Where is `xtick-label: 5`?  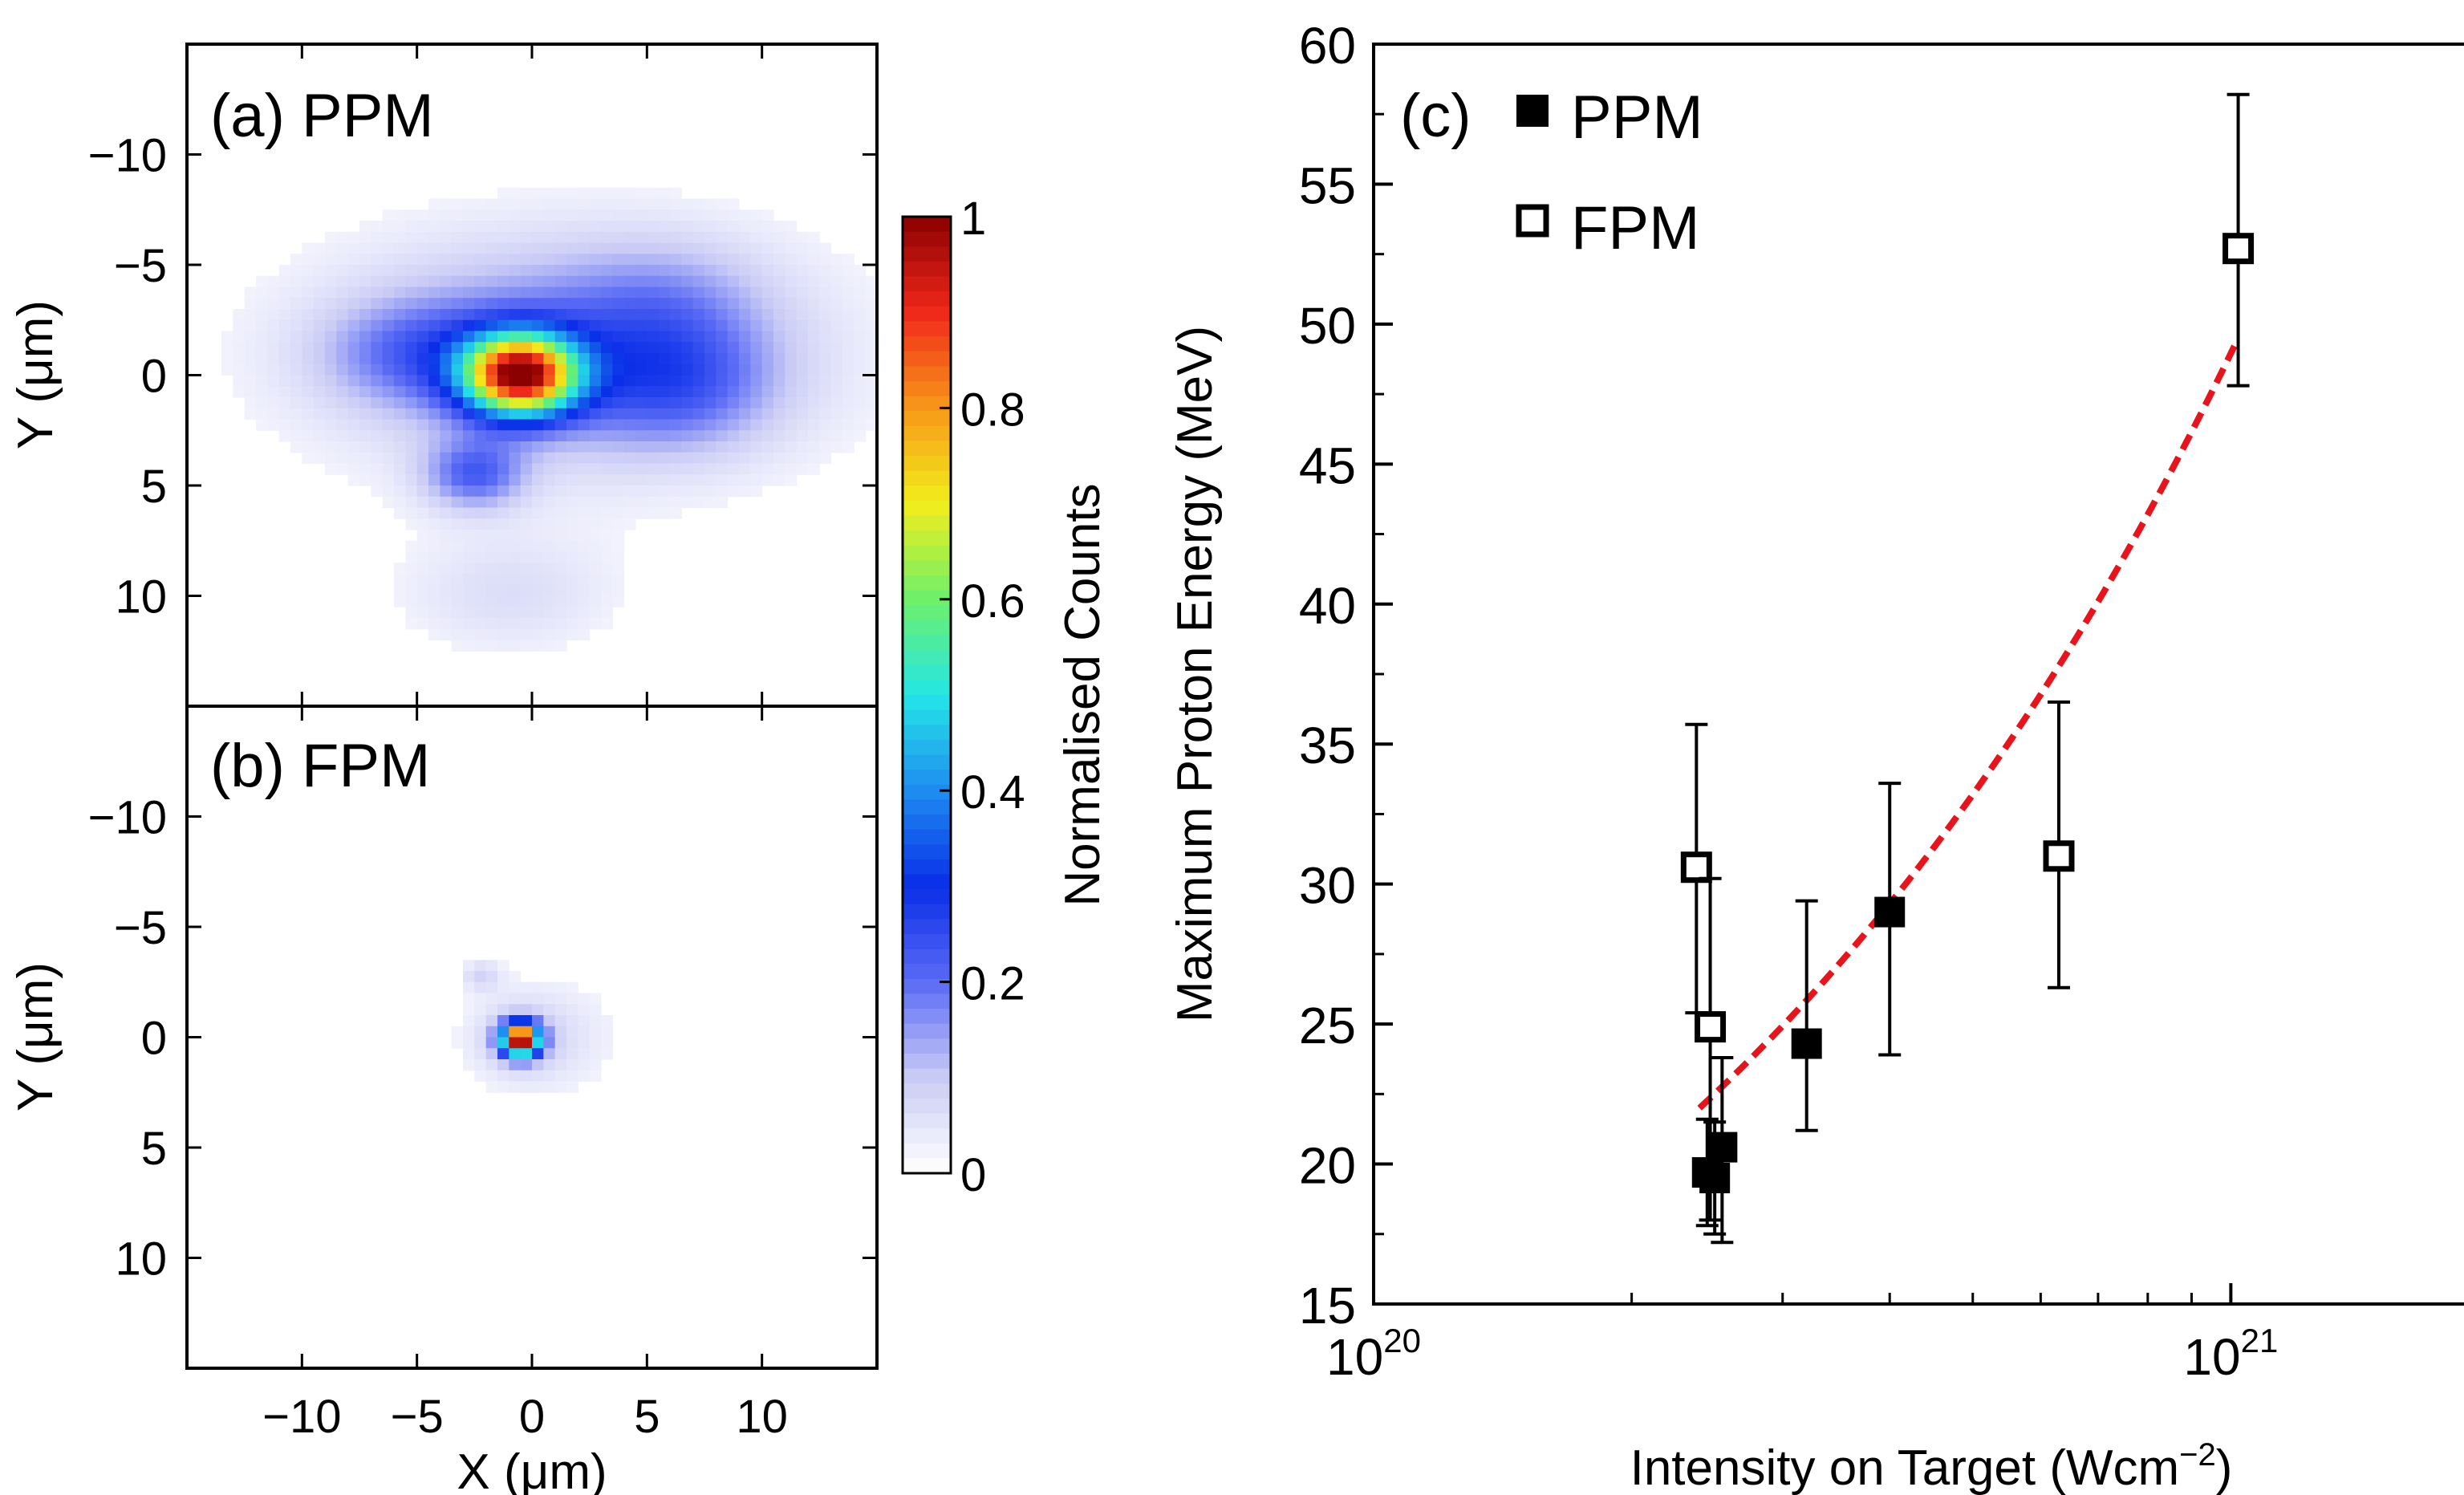
xtick-label: 5 is located at coordinates (647, 1417).